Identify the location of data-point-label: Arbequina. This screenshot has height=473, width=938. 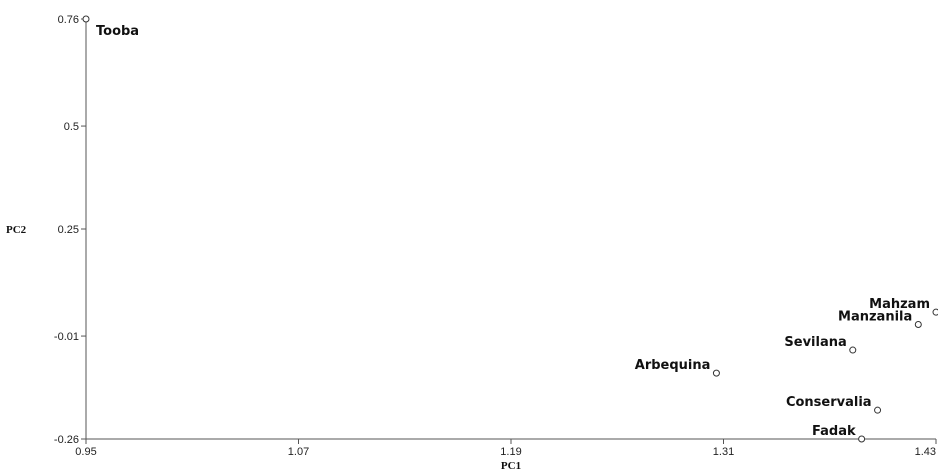
(673, 365).